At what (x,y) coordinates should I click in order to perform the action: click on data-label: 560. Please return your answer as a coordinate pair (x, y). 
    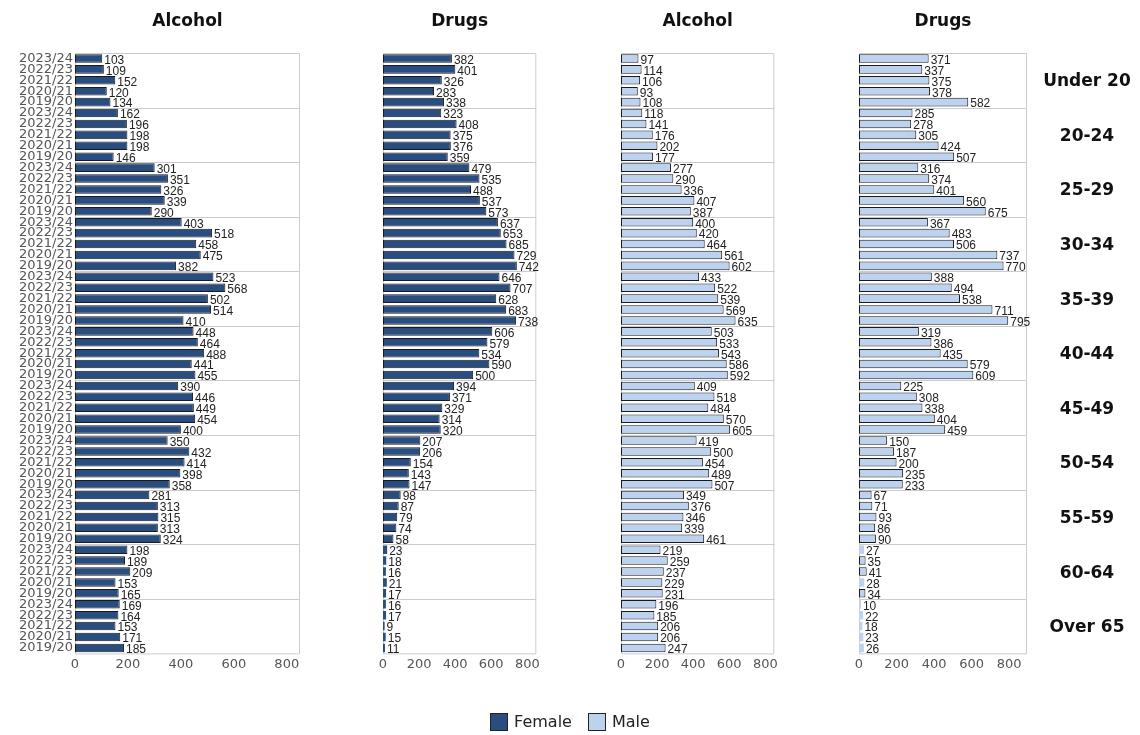
    Looking at the image, I should click on (976, 201).